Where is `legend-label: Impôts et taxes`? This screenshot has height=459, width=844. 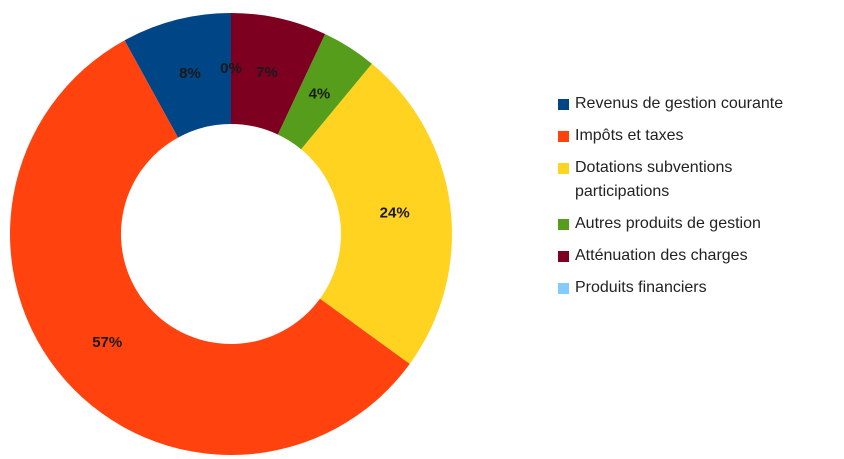
legend-label: Impôts et taxes is located at coordinates (629, 135).